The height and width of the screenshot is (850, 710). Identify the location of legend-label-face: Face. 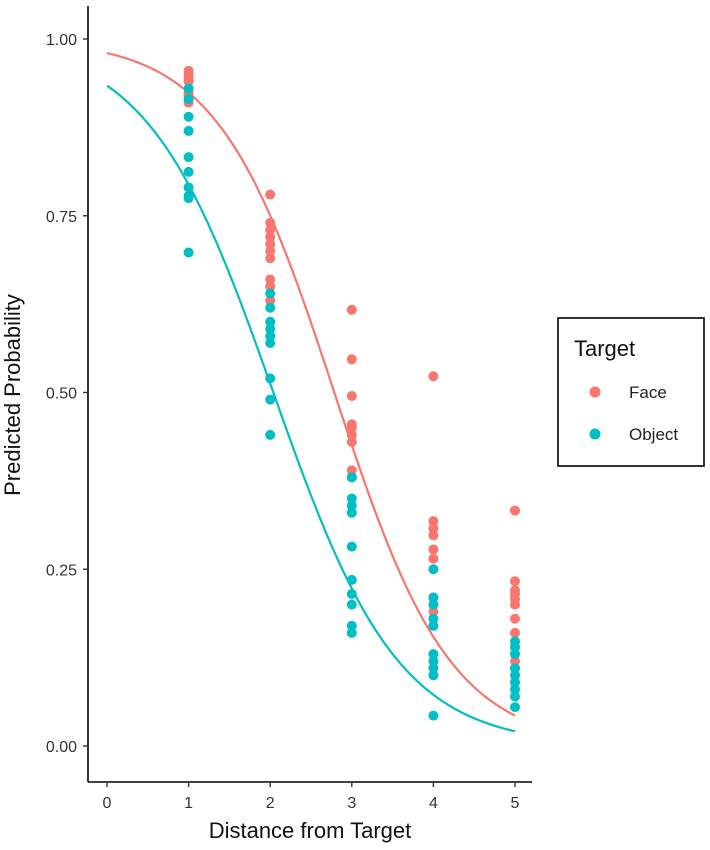
(648, 392).